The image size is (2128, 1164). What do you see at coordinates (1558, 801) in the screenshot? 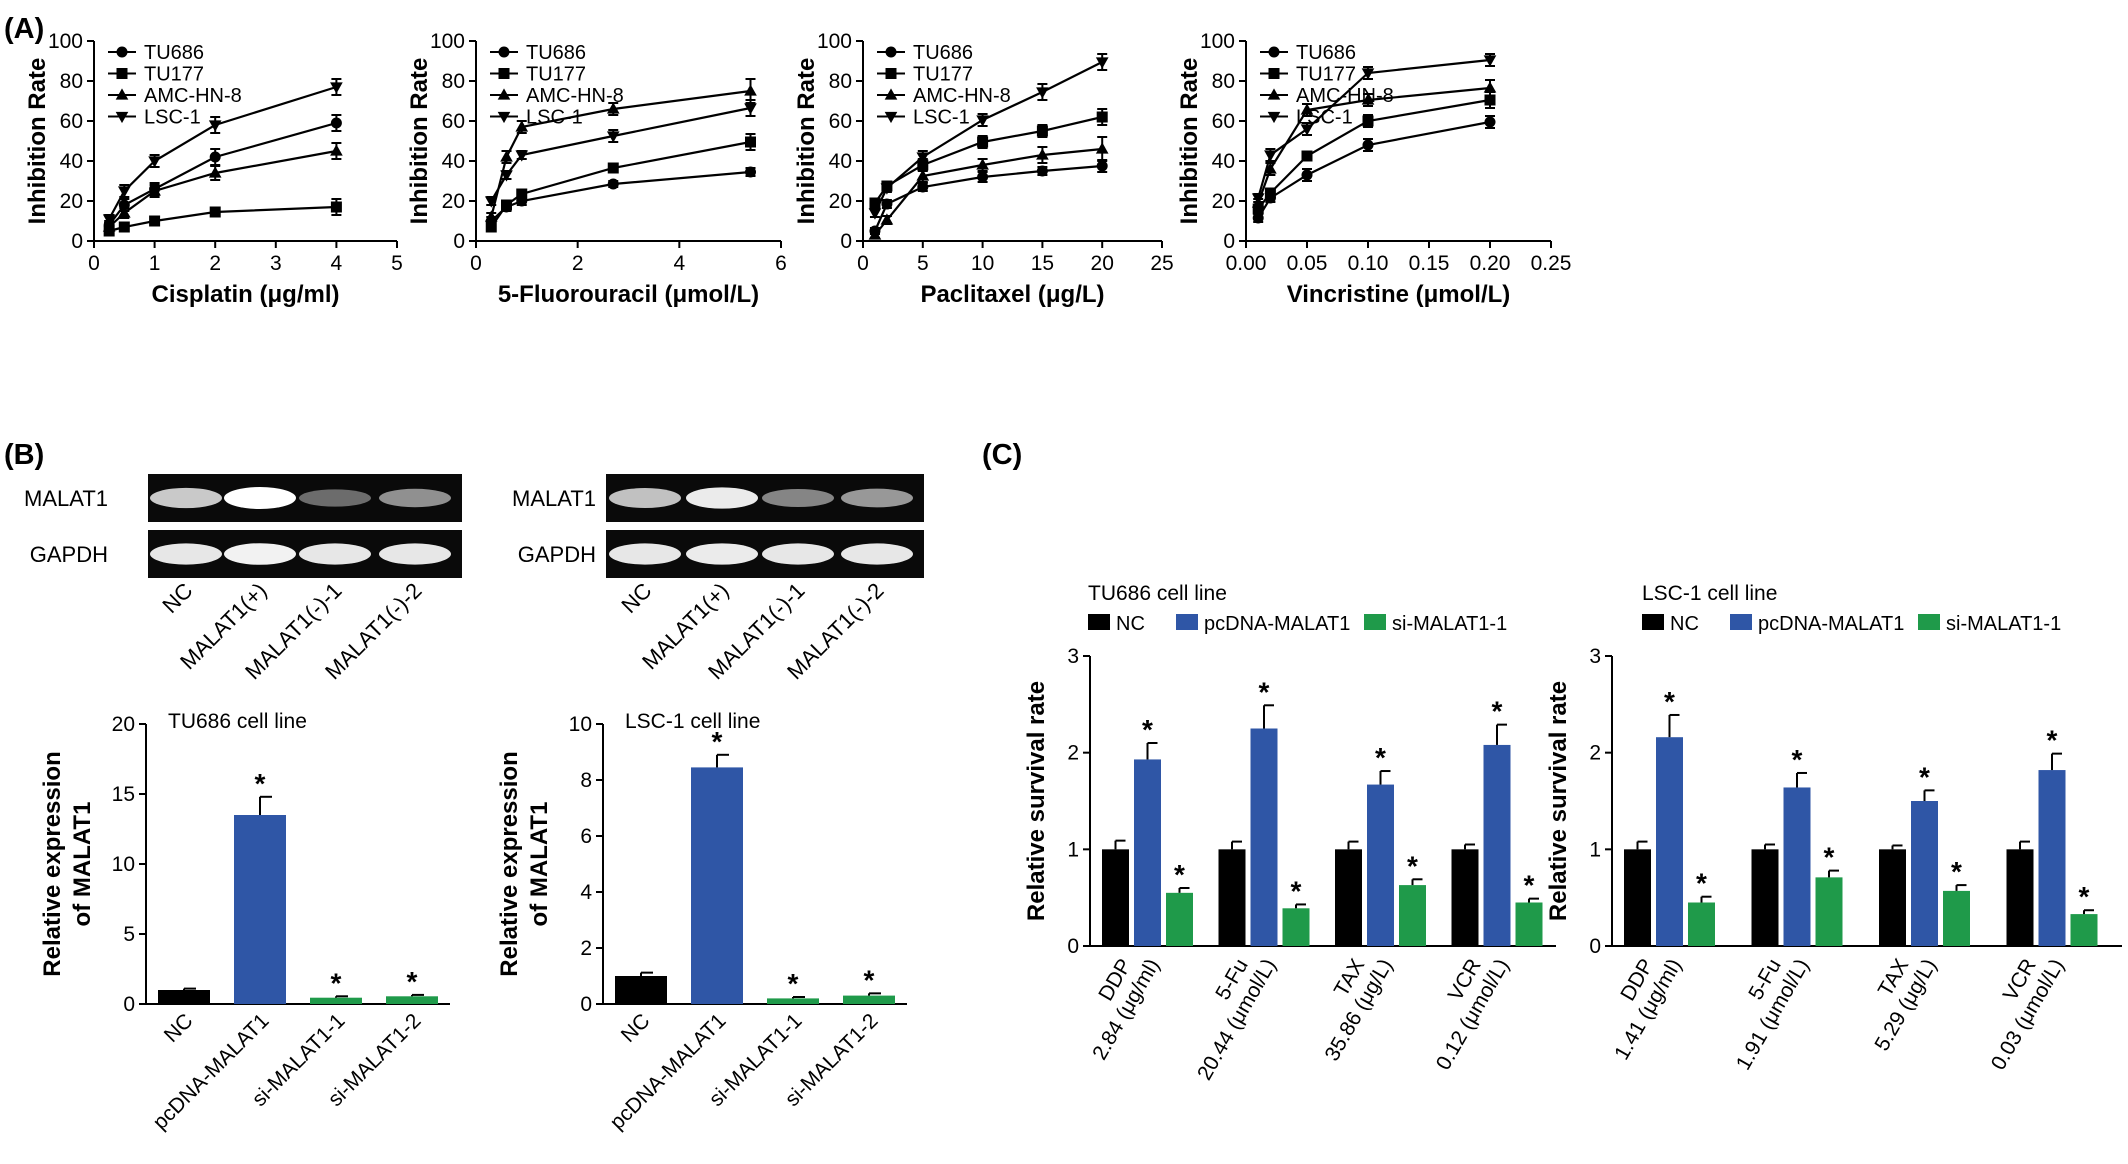
I see `y-axis-title: Relative survival rate` at bounding box center [1558, 801].